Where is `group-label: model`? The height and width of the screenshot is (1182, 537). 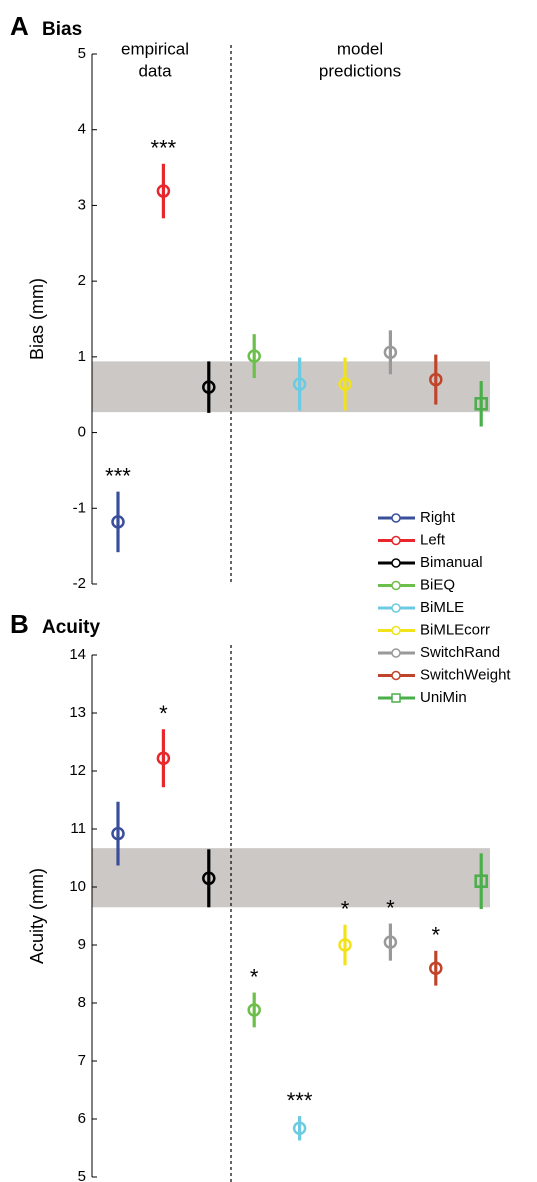 group-label: model is located at coordinates (360, 48).